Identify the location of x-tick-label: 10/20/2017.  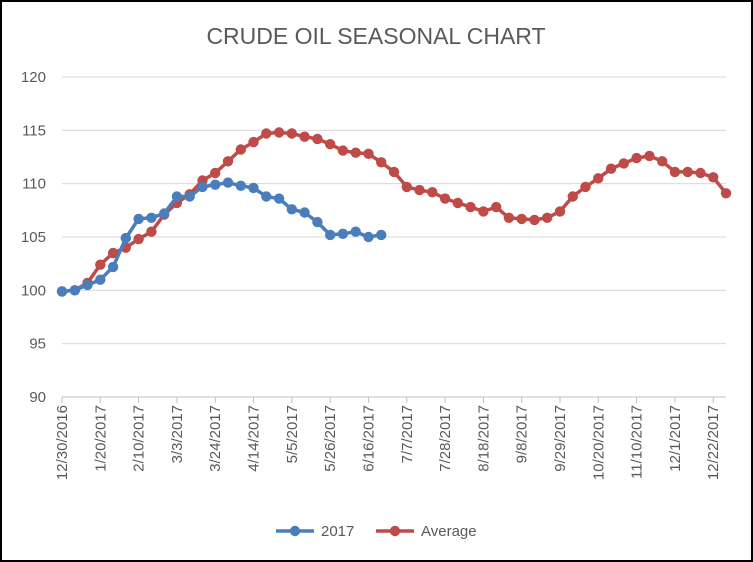
(598, 442).